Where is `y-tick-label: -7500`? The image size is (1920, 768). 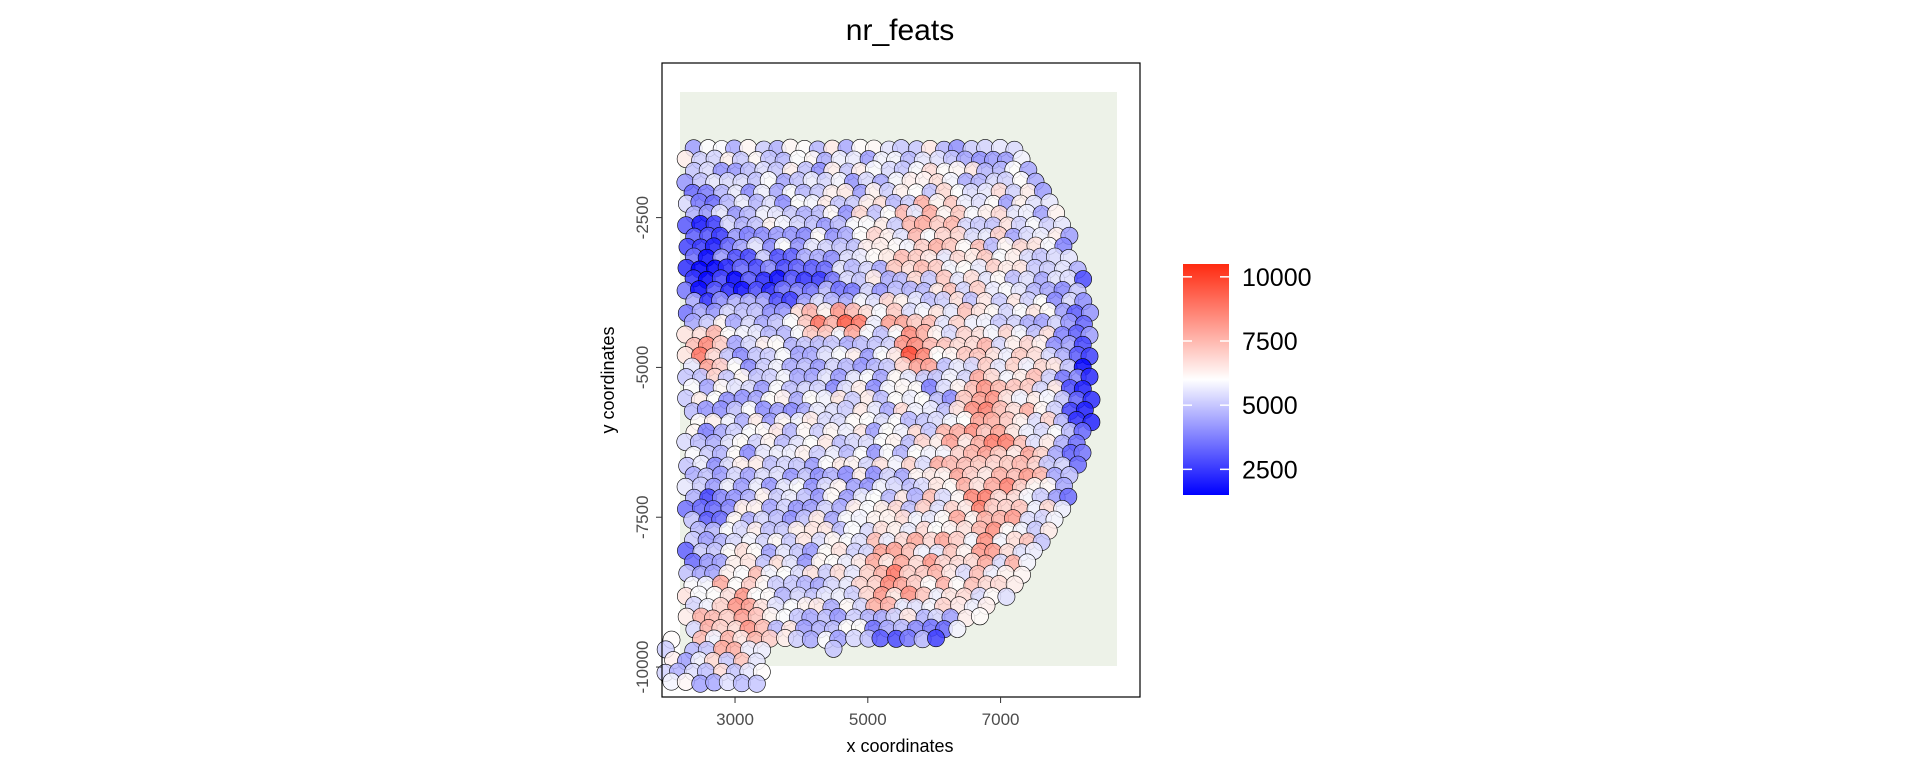 y-tick-label: -7500 is located at coordinates (642, 516).